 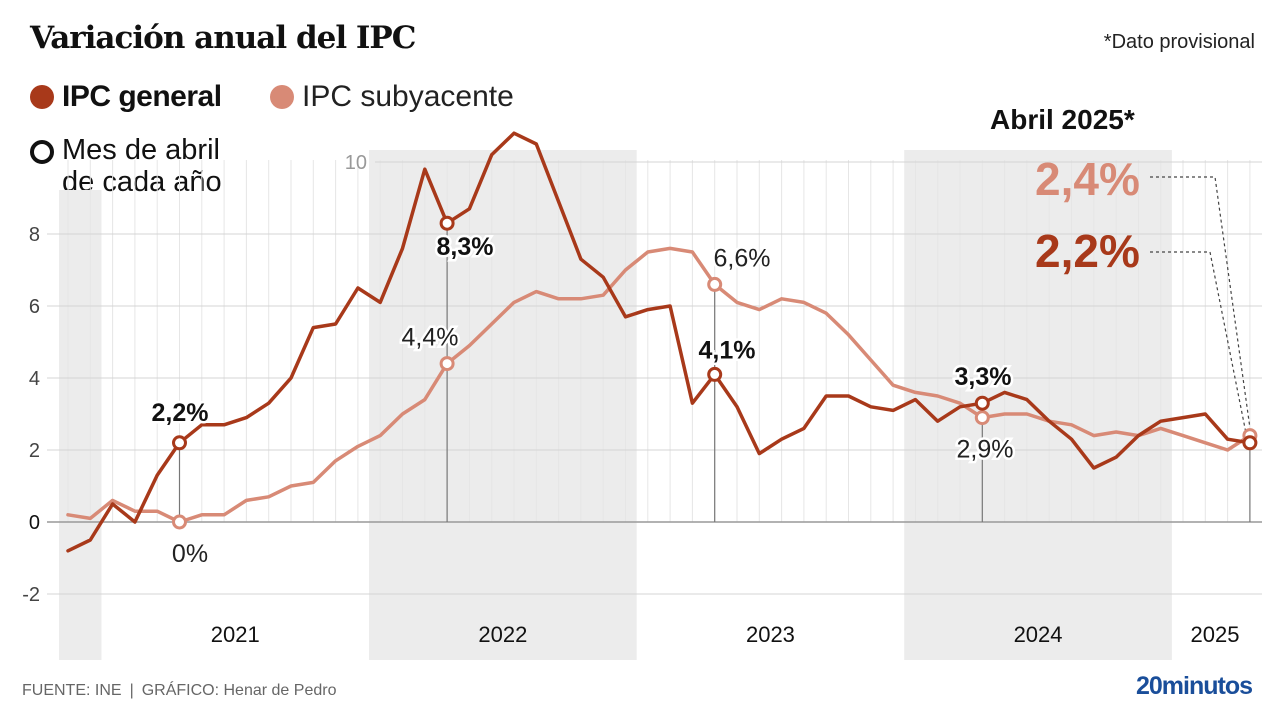 What do you see at coordinates (1194, 686) in the screenshot?
I see `brand-logo: 20minutos` at bounding box center [1194, 686].